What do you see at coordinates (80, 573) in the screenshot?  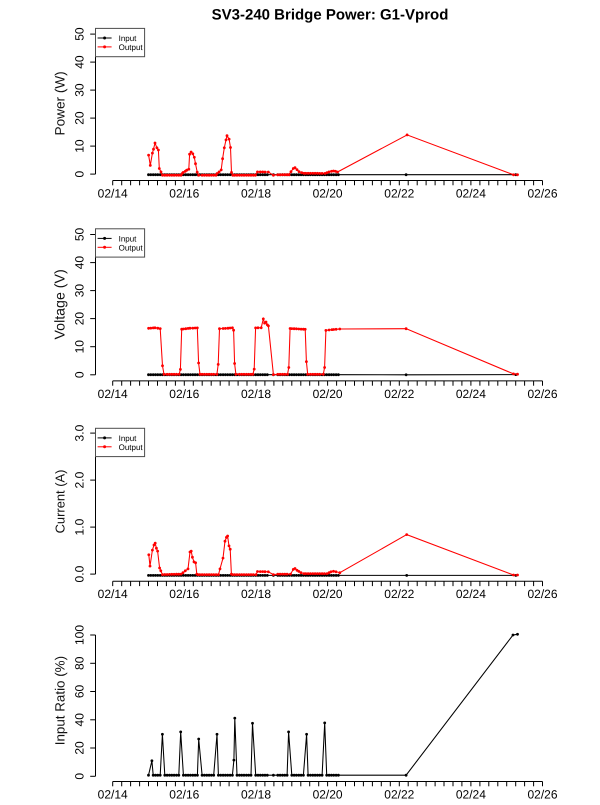 I see `svg-text: 0.0` at bounding box center [80, 573].